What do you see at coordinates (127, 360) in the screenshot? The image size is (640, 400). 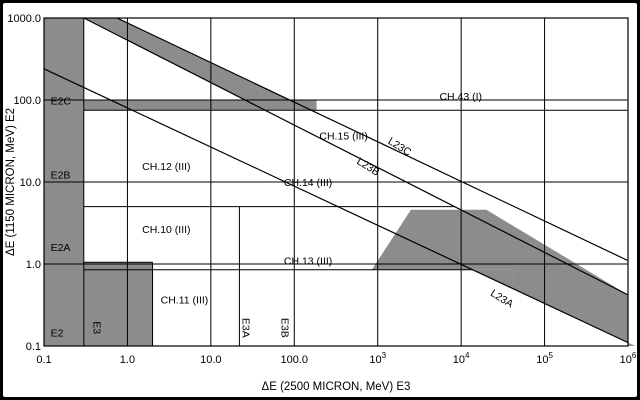 I see `x-tick-label: 1.0` at bounding box center [127, 360].